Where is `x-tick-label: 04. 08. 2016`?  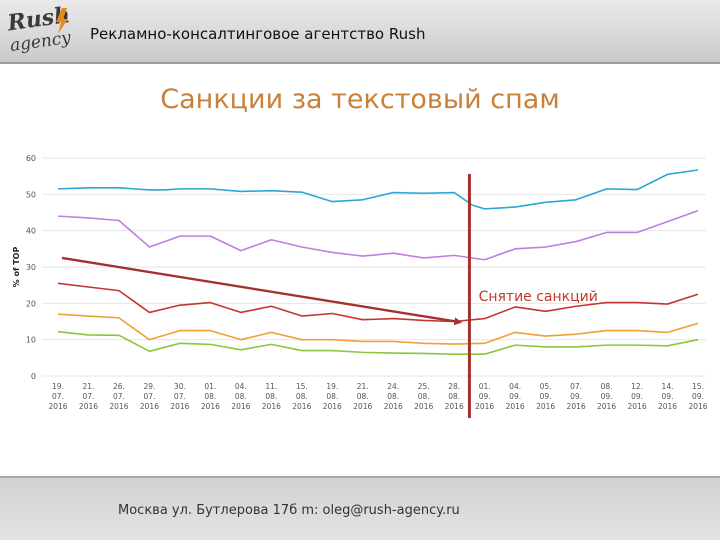
x-tick-label: 04. 08. 2016 is located at coordinates (240, 396).